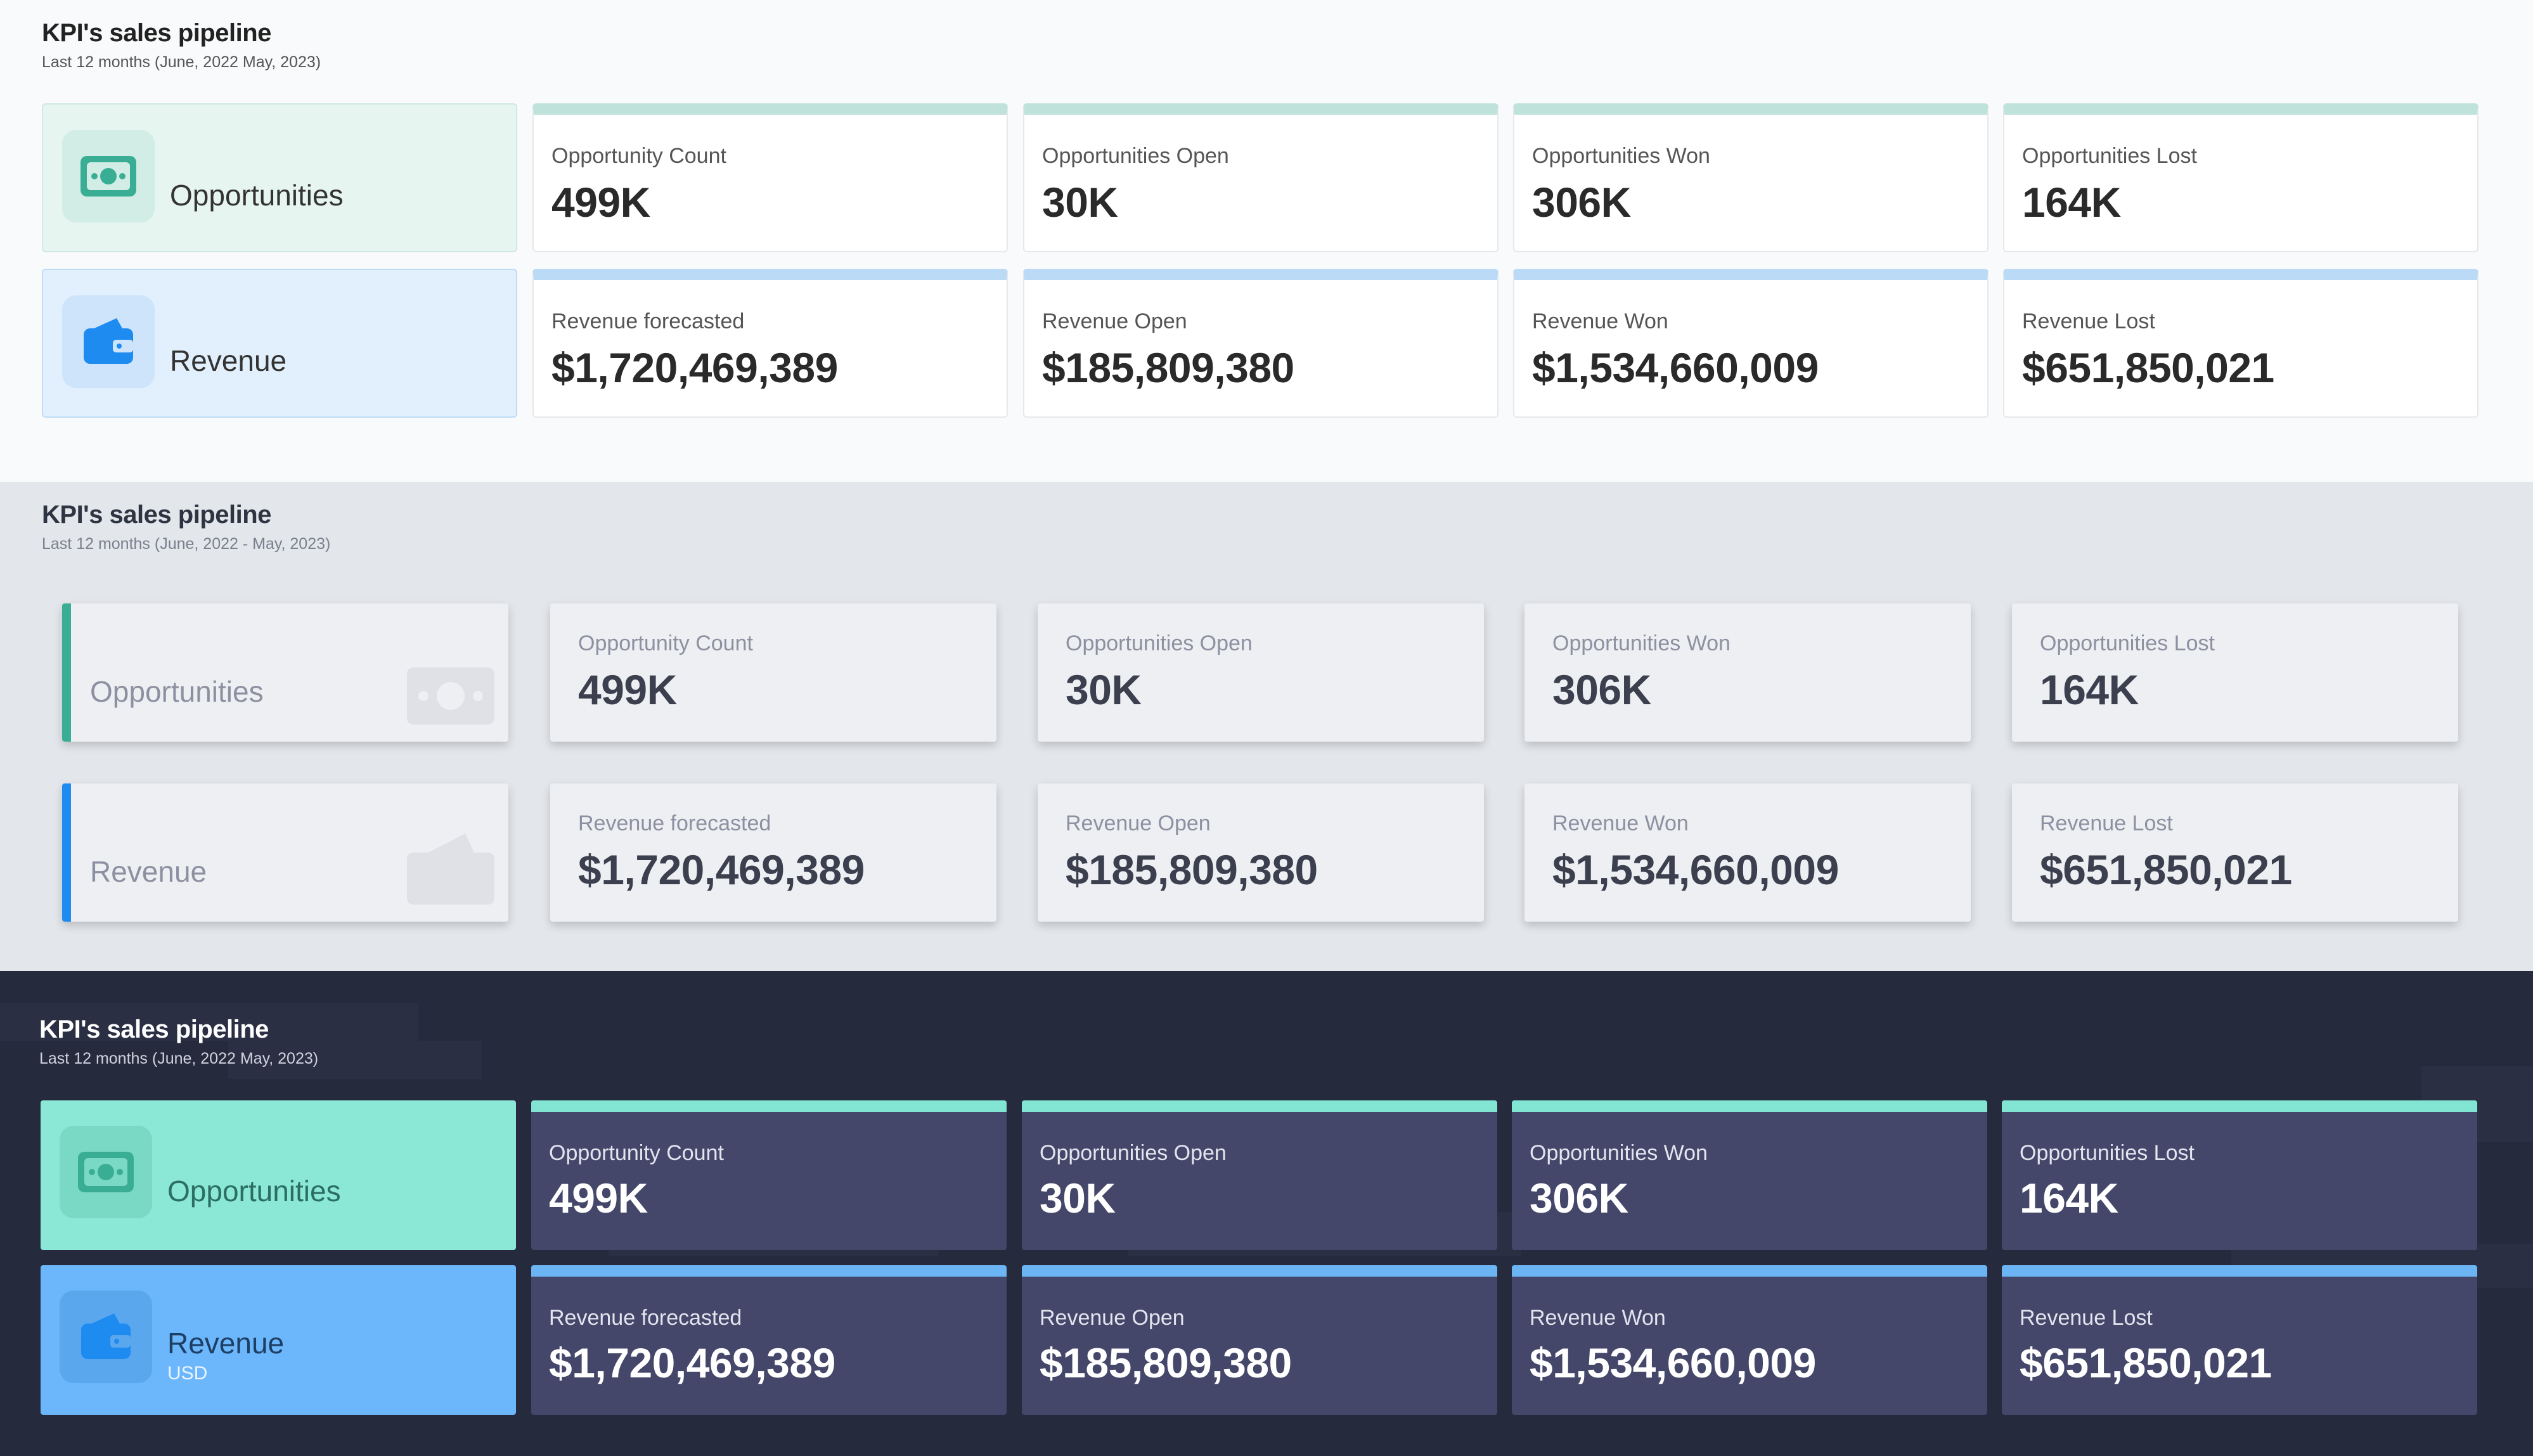  I want to click on currency-label: USD, so click(187, 1373).